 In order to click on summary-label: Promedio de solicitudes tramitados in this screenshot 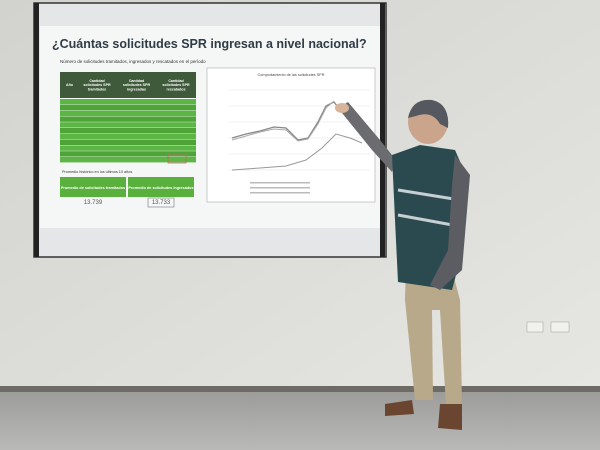, I will do `click(93, 188)`.